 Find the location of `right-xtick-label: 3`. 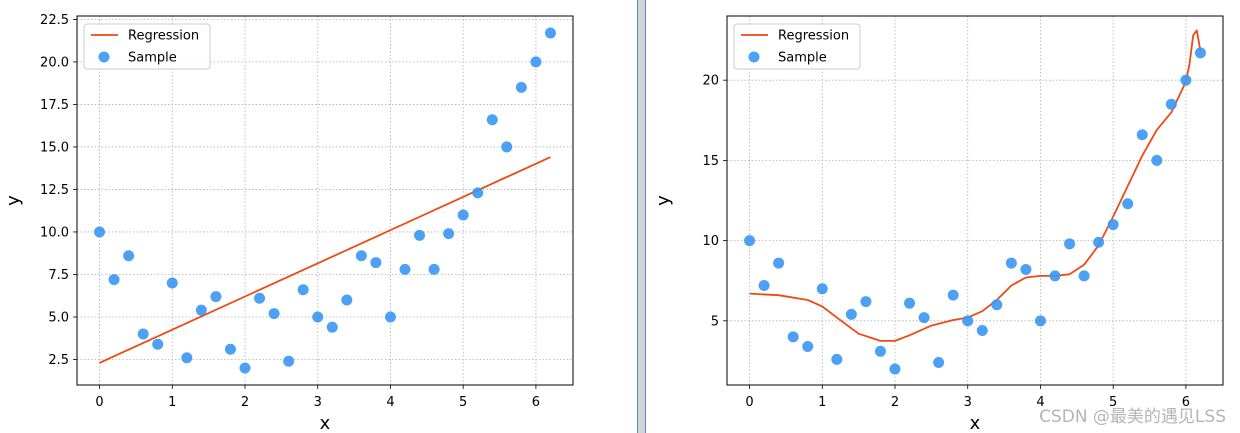

right-xtick-label: 3 is located at coordinates (968, 402).